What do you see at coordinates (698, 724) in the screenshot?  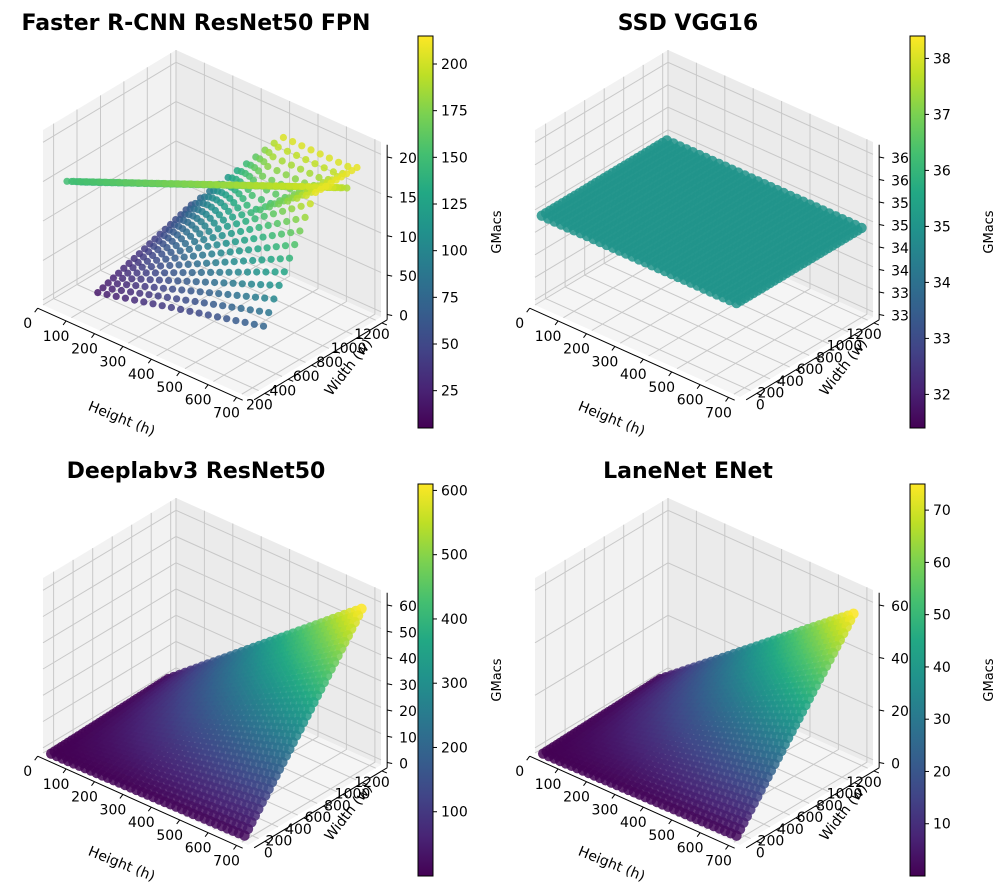 I see `data-points` at bounding box center [698, 724].